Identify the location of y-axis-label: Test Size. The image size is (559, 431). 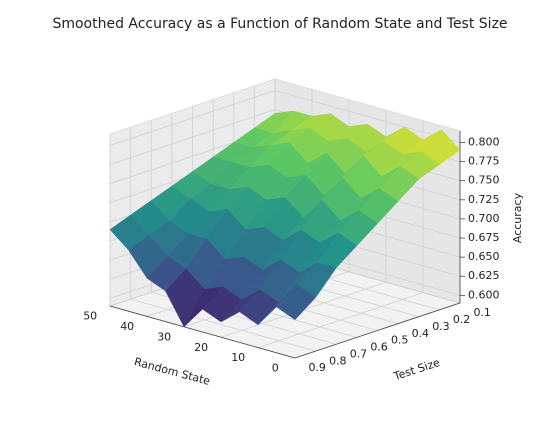
(416, 369).